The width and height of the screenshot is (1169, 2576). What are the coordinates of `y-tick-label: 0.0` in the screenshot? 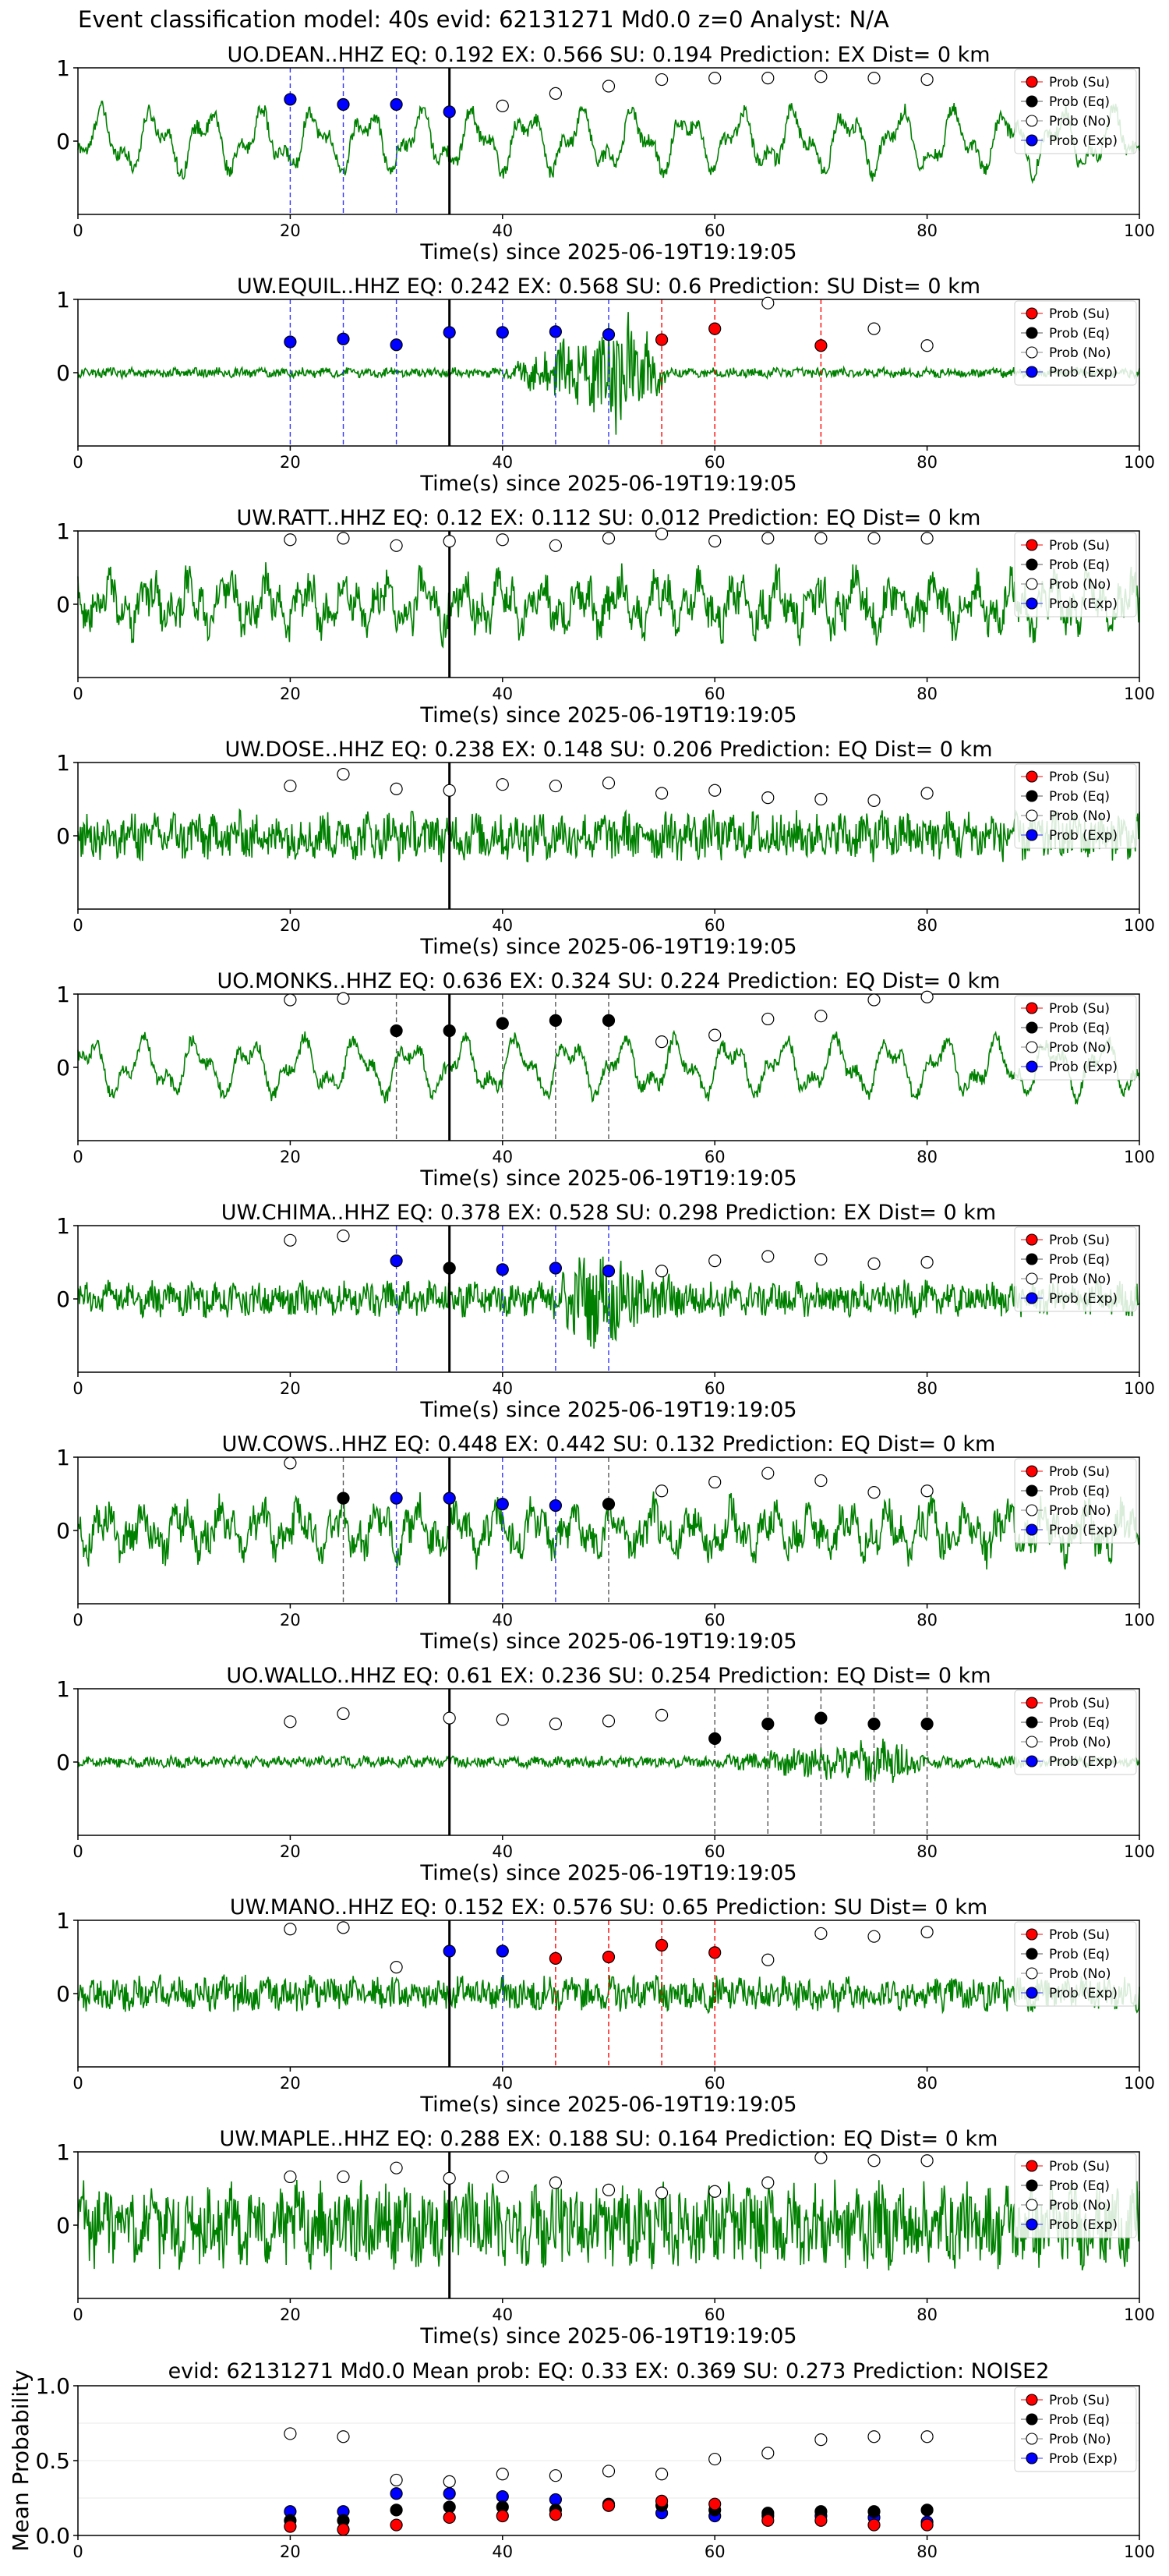 It's located at (52, 2536).